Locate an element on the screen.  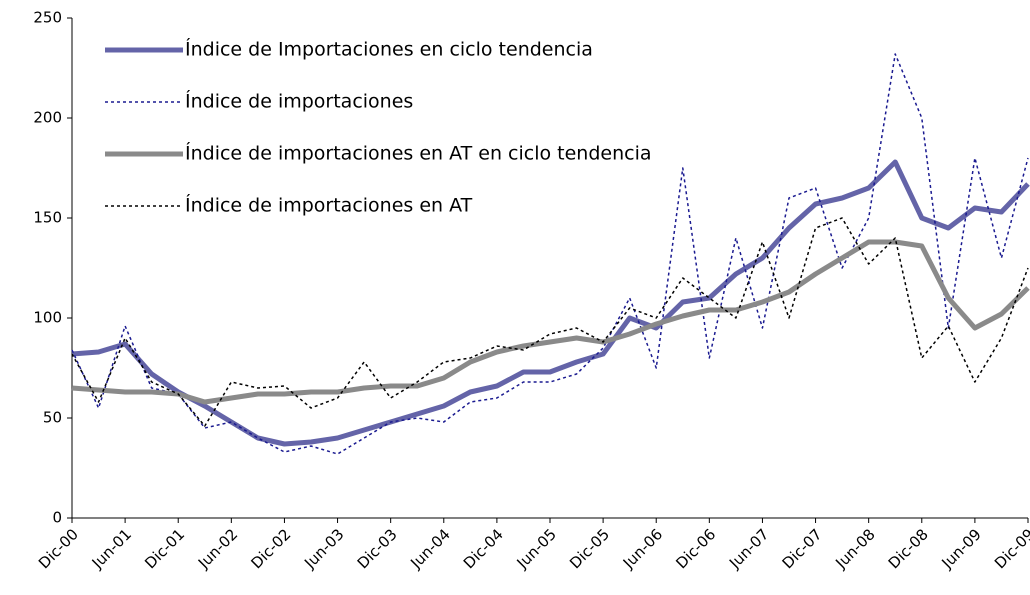
x-tick-label: Dic-05 is located at coordinates (589, 548).